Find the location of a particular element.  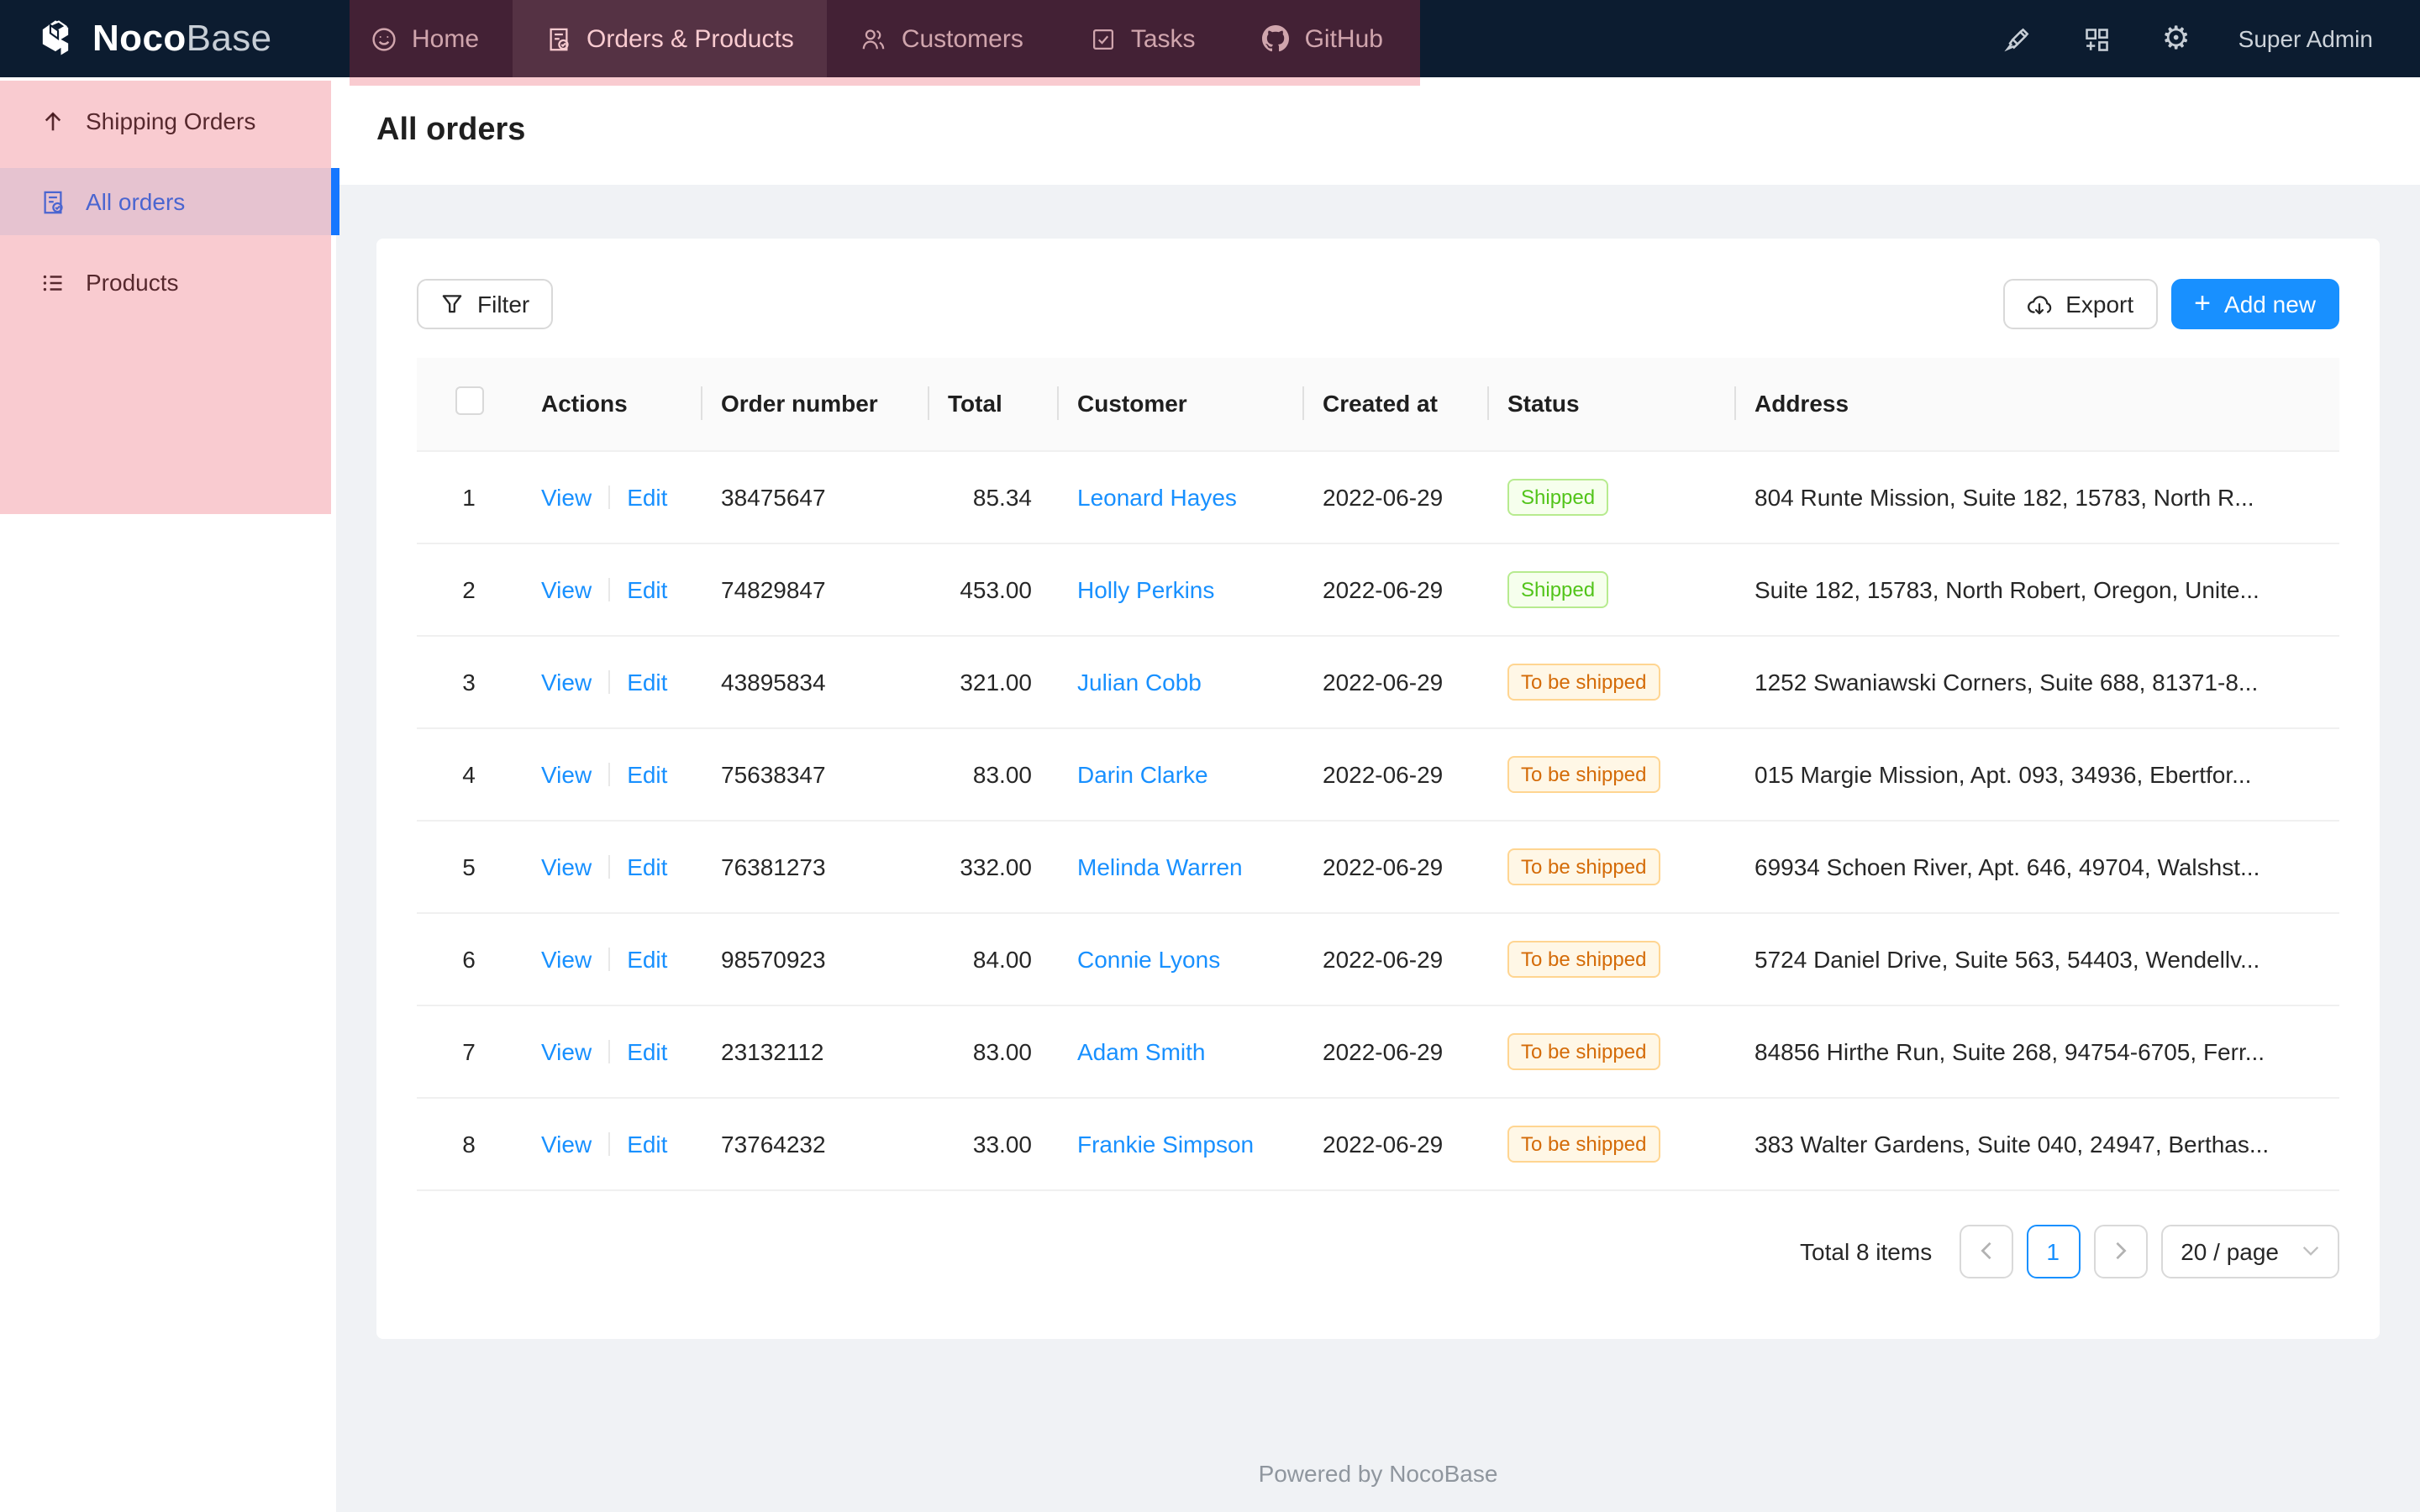

user-menu: Super Admin is located at coordinates (2305, 38).